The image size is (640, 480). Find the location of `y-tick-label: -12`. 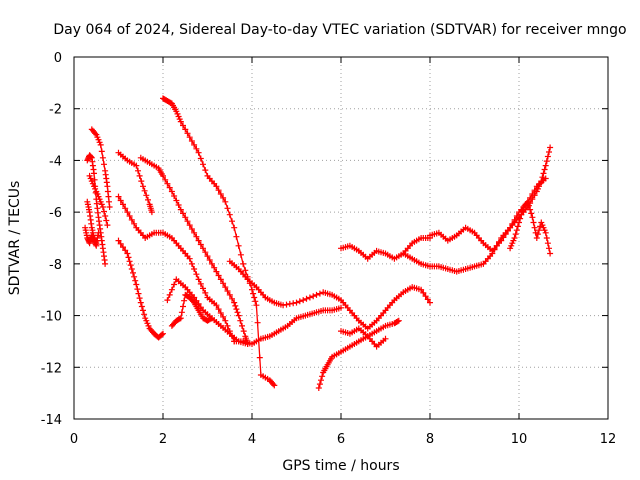

y-tick-label: -12 is located at coordinates (51, 368).